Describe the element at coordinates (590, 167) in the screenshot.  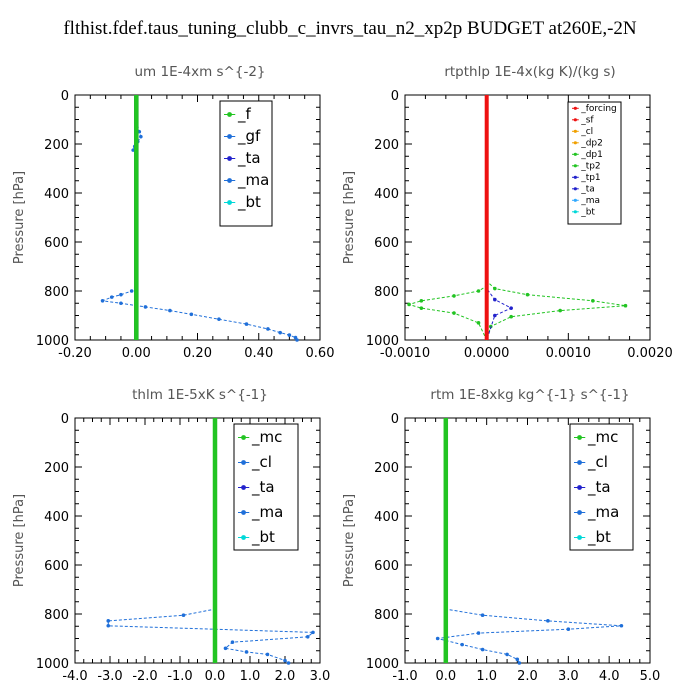
I see `legend-entry: _tp2` at that location.